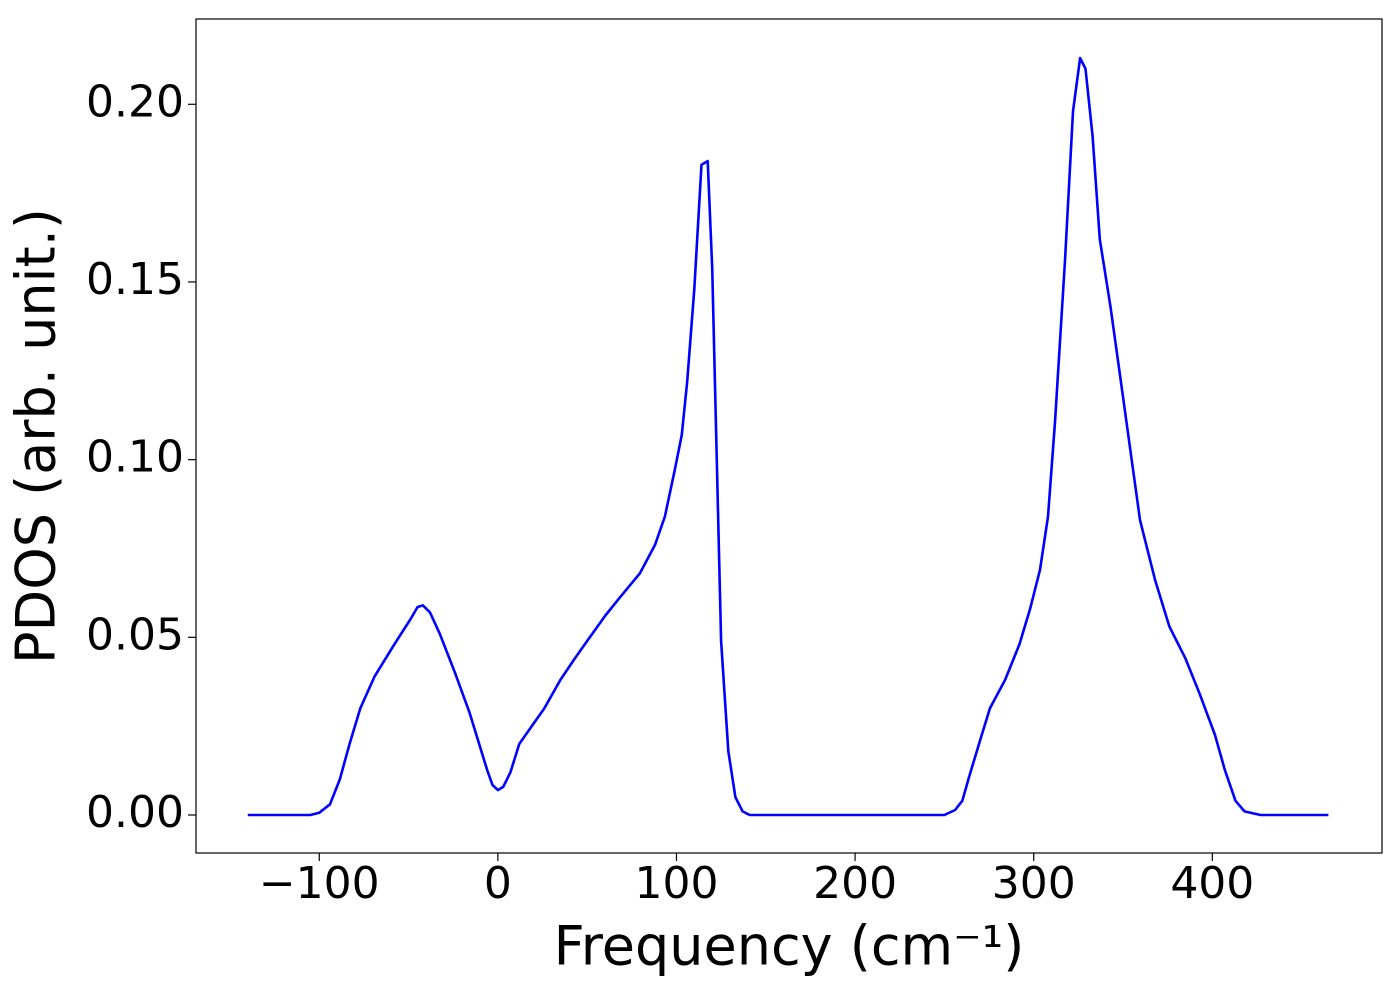  Describe the element at coordinates (135, 812) in the screenshot. I see `y-tick-label: 0.00` at that location.